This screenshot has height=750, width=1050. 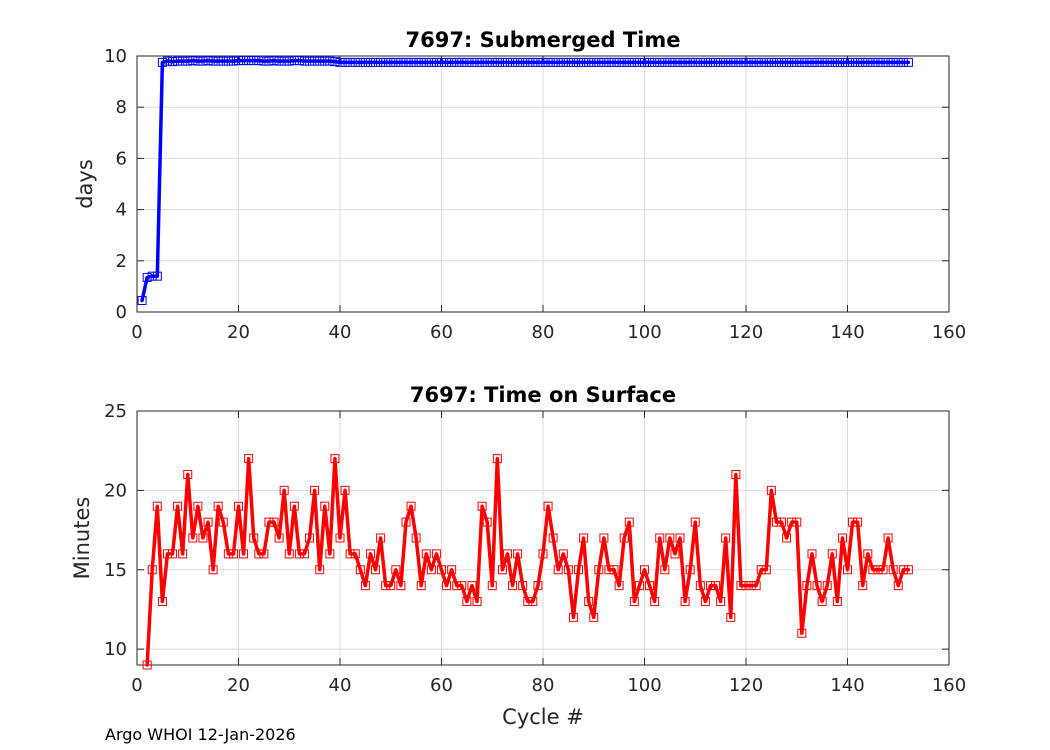 What do you see at coordinates (85, 184) in the screenshot?
I see `y-axis-label: days` at bounding box center [85, 184].